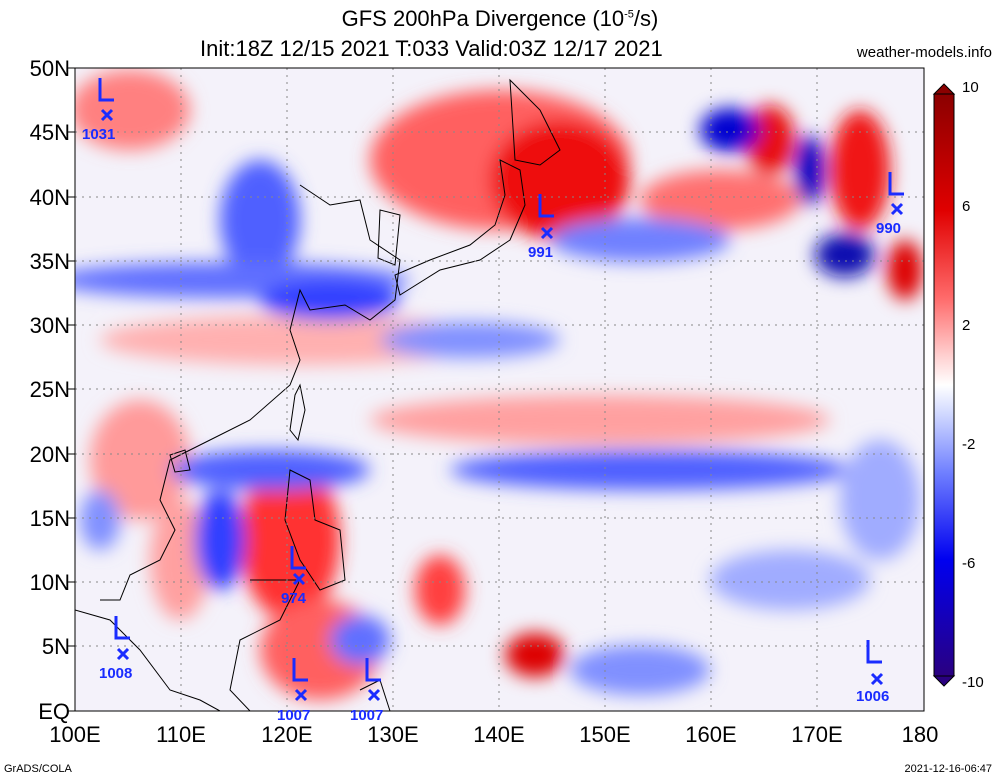  I want to click on lon-label: 120E, so click(287, 734).